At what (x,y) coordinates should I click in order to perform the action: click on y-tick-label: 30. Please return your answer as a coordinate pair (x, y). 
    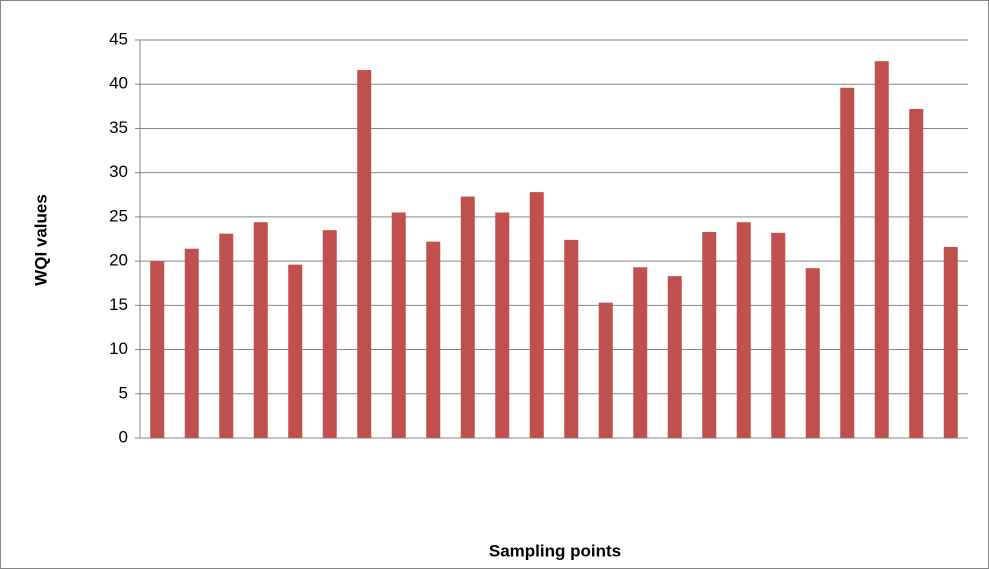
    Looking at the image, I should click on (118, 171).